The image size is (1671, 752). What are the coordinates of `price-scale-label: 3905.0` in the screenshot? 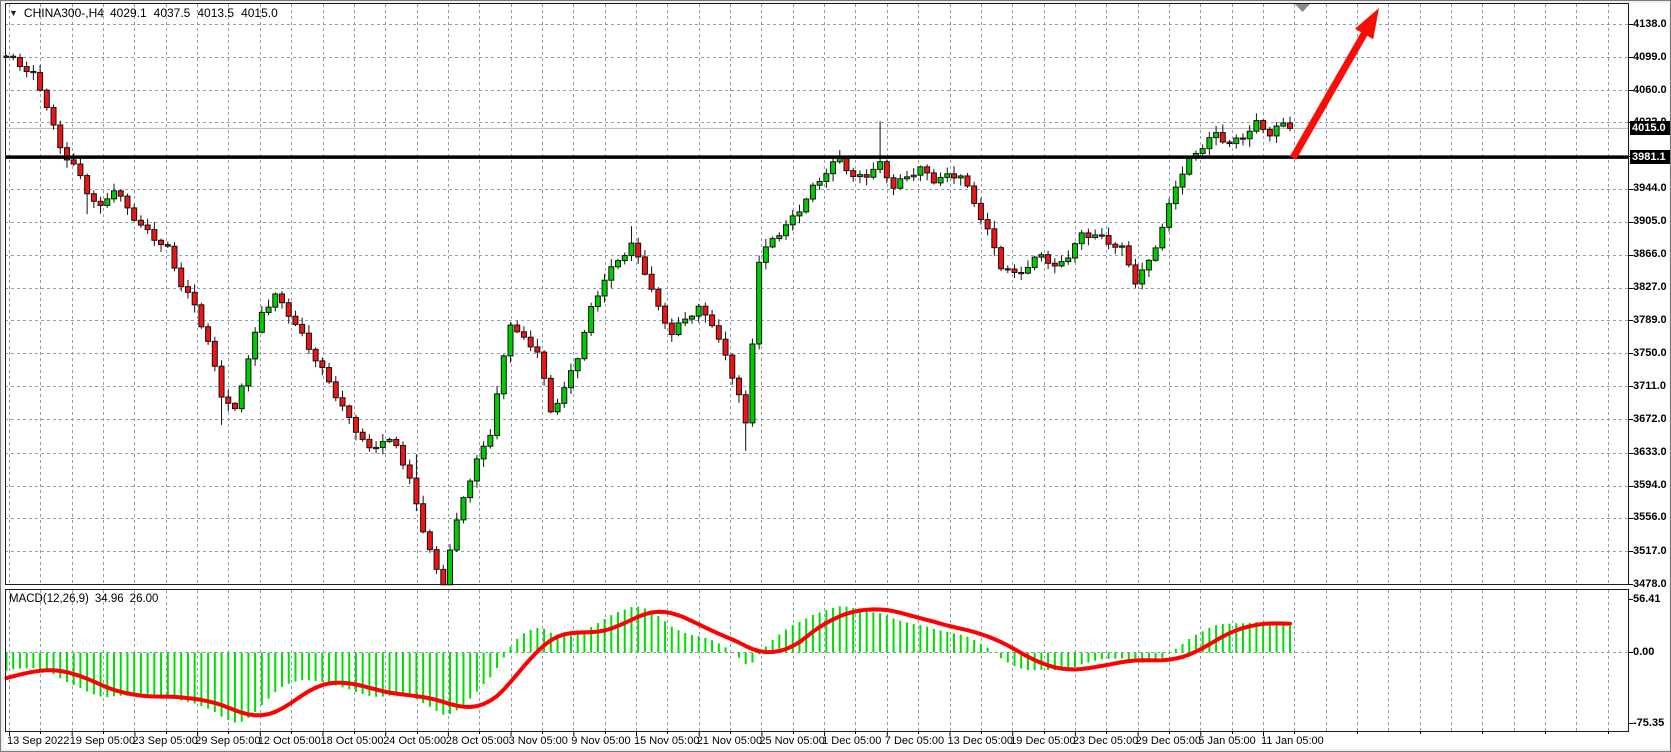 It's located at (1650, 221).